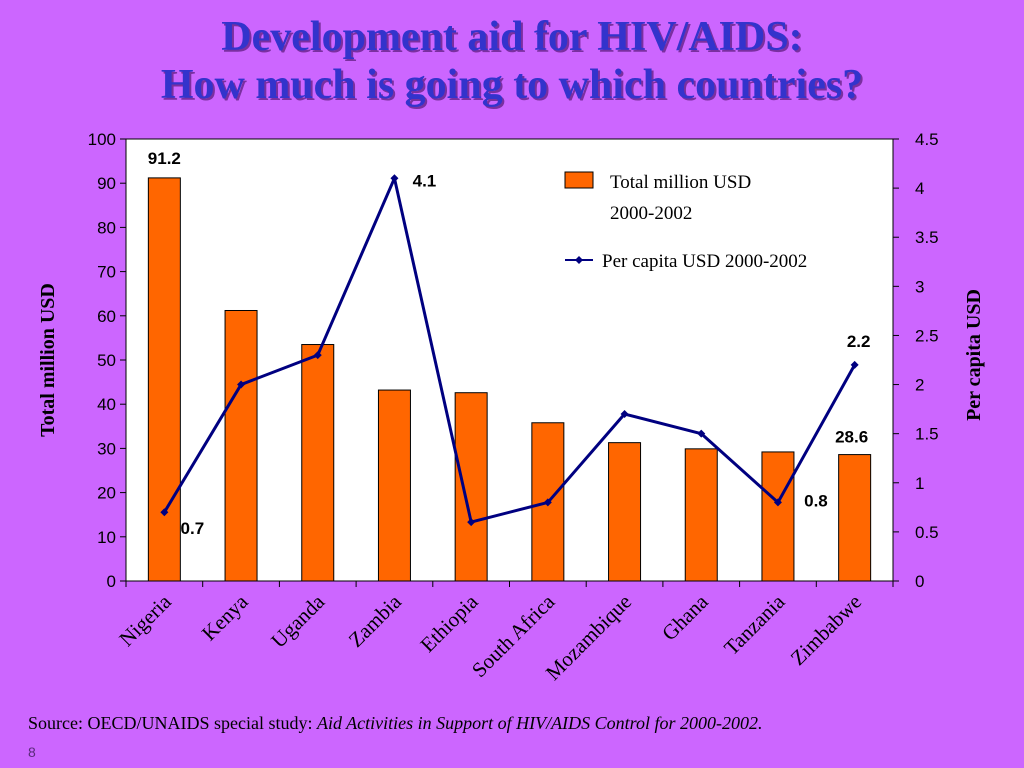  Describe the element at coordinates (32, 752) in the screenshot. I see `slide-number: 8` at that location.